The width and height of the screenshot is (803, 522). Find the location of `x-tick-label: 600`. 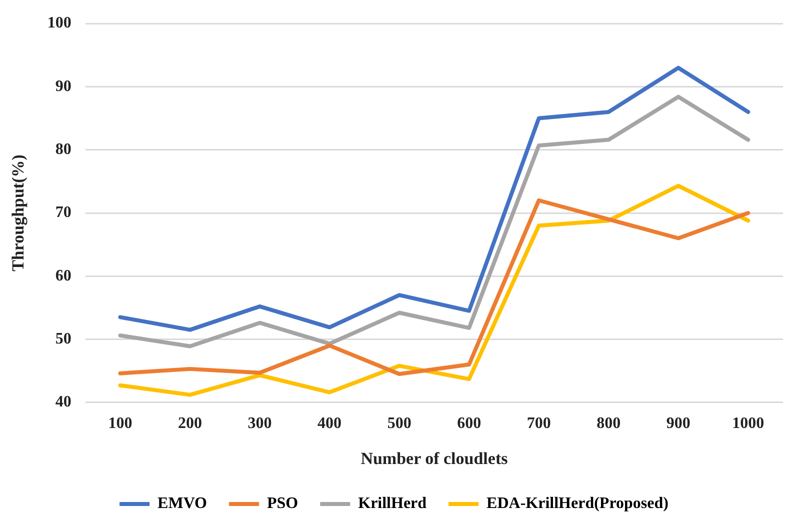

x-tick-label: 600 is located at coordinates (469, 423).